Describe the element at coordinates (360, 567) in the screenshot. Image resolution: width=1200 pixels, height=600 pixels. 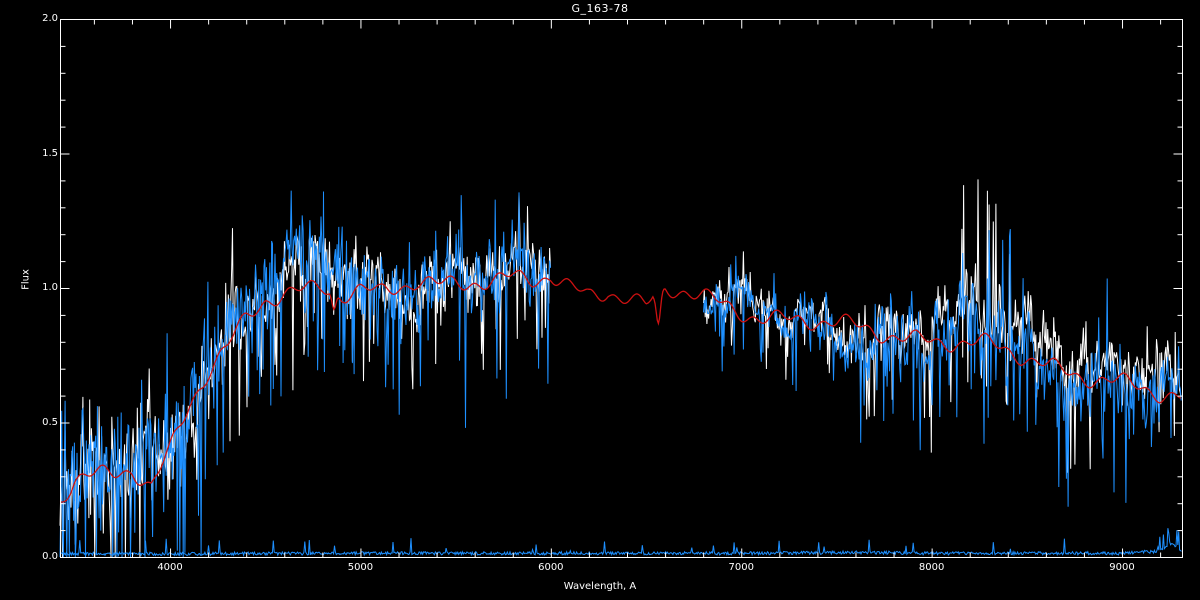
I see `x-tick-label: 5000` at that location.